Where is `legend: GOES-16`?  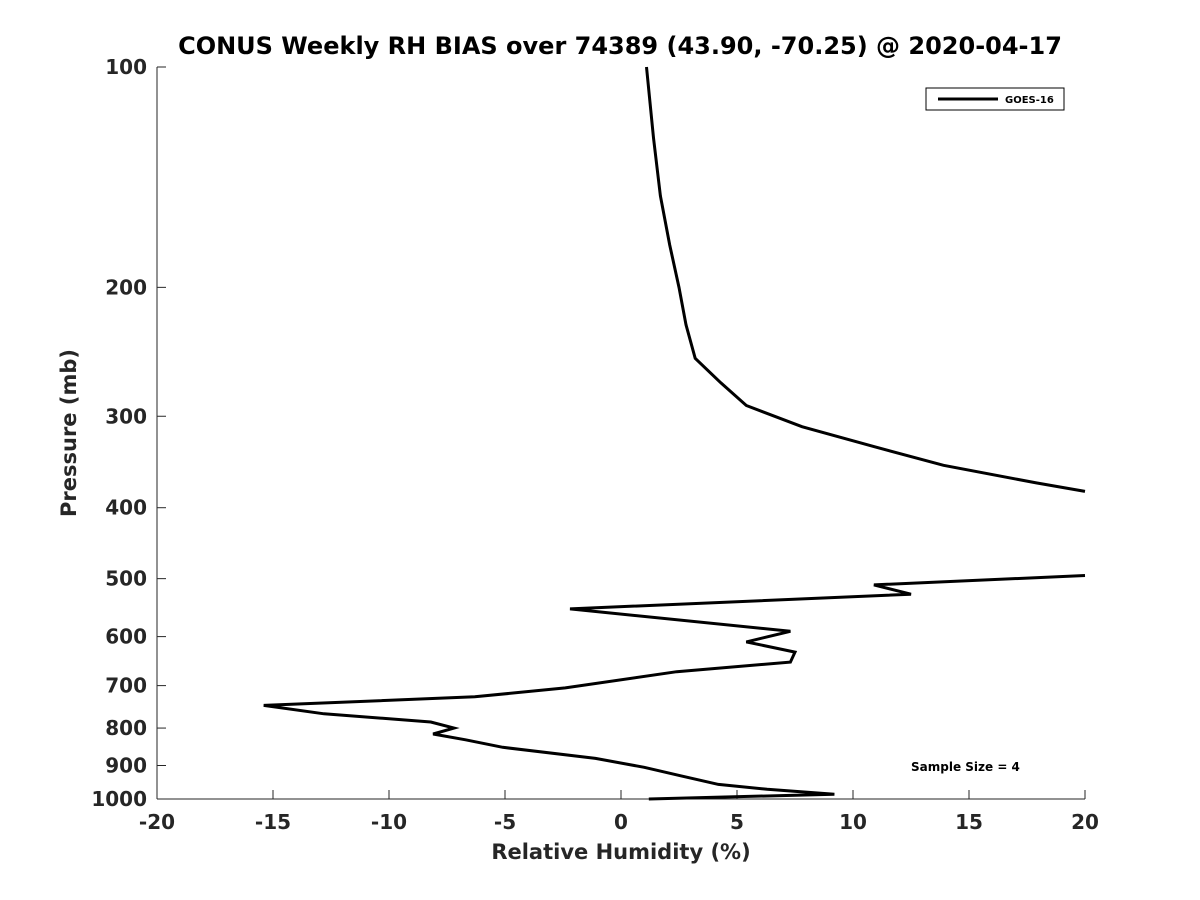
legend: GOES-16 is located at coordinates (995, 99).